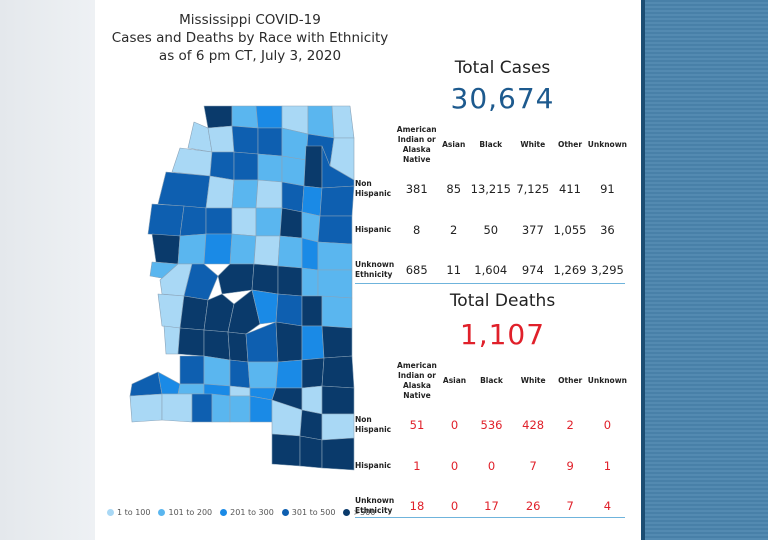  Describe the element at coordinates (607, 506) in the screenshot. I see `table-cell: 4` at that location.